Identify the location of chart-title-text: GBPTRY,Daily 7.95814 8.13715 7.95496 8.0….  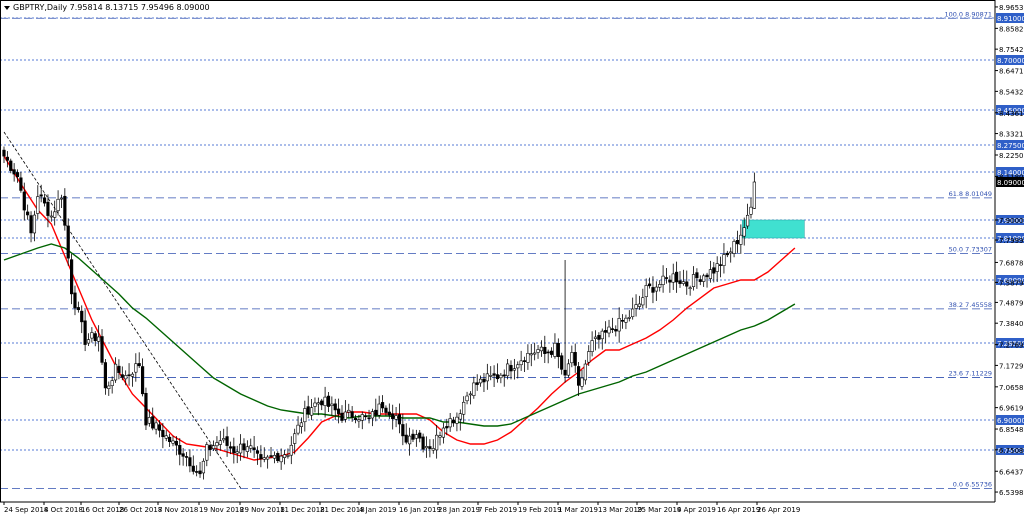
(111, 7).